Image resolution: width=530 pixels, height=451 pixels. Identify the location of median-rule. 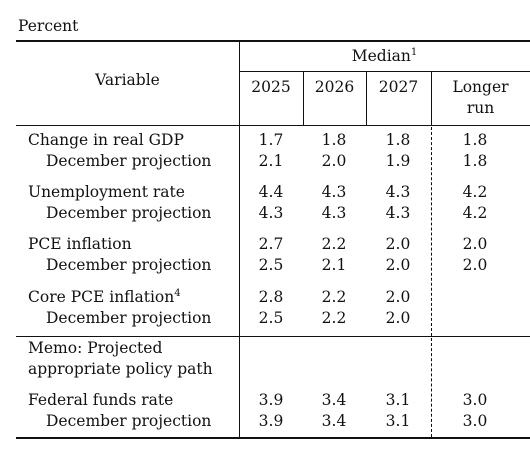
(384, 71).